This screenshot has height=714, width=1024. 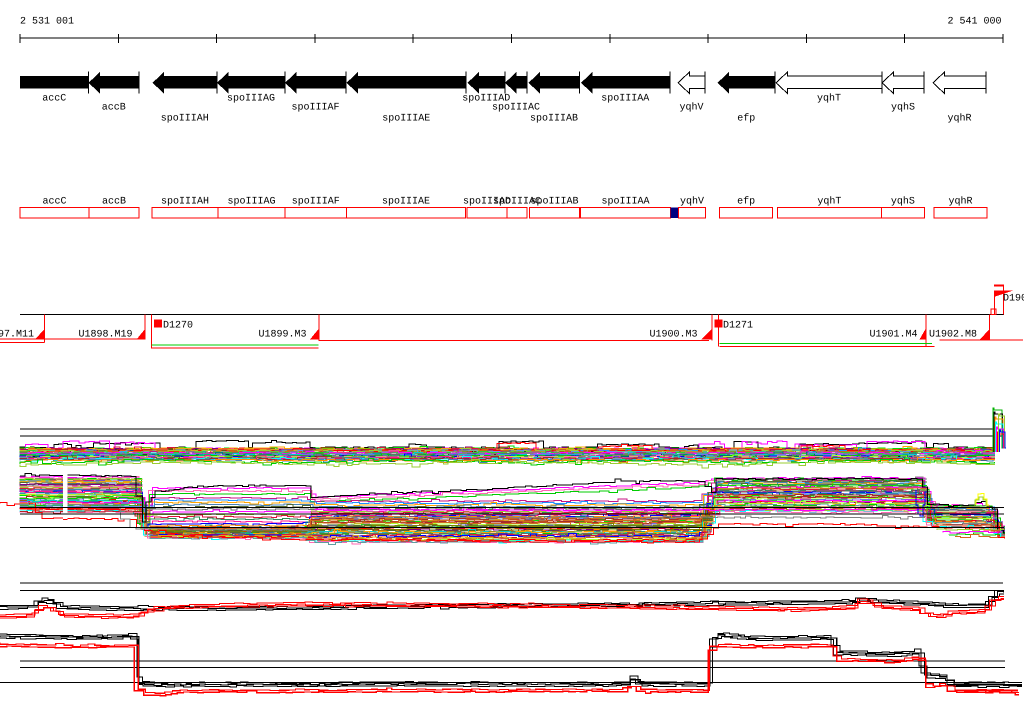 I want to click on svg-text: D1270, so click(x=178, y=326).